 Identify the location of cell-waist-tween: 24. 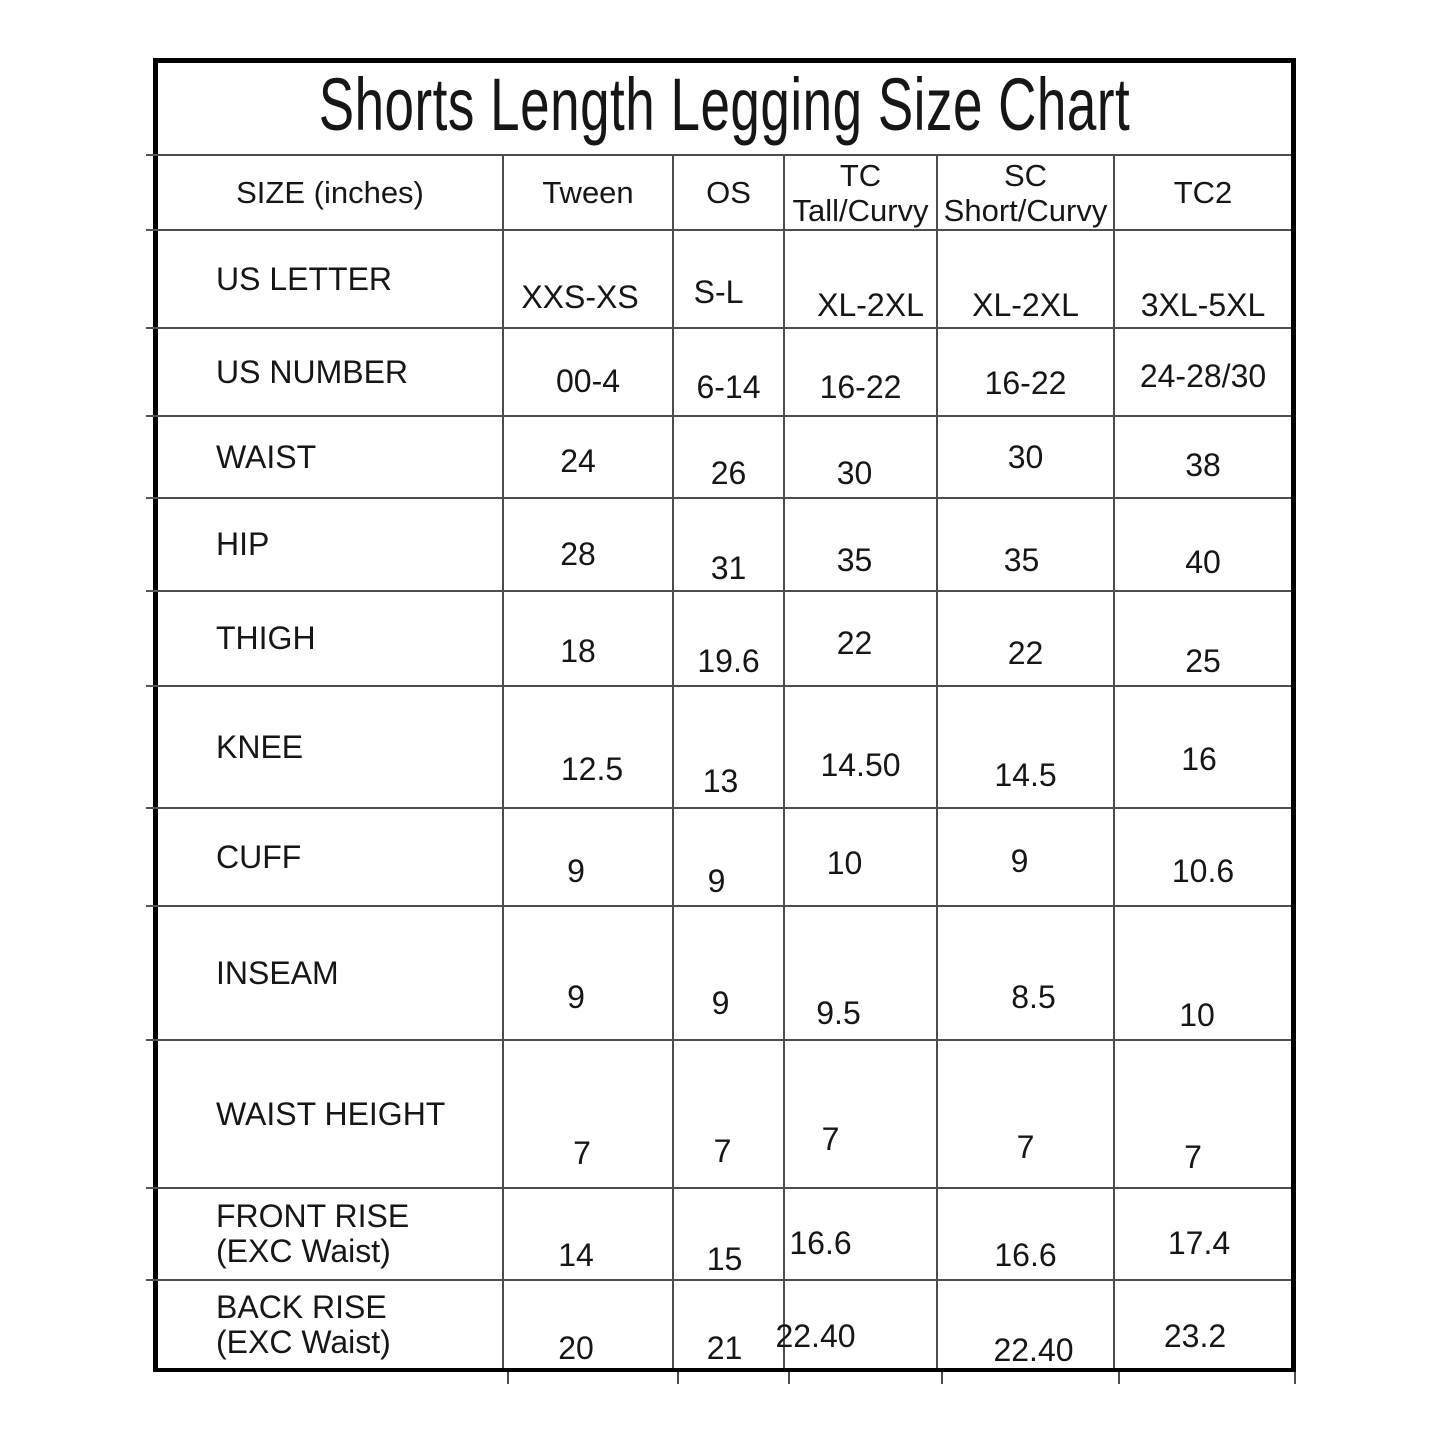
(587, 456).